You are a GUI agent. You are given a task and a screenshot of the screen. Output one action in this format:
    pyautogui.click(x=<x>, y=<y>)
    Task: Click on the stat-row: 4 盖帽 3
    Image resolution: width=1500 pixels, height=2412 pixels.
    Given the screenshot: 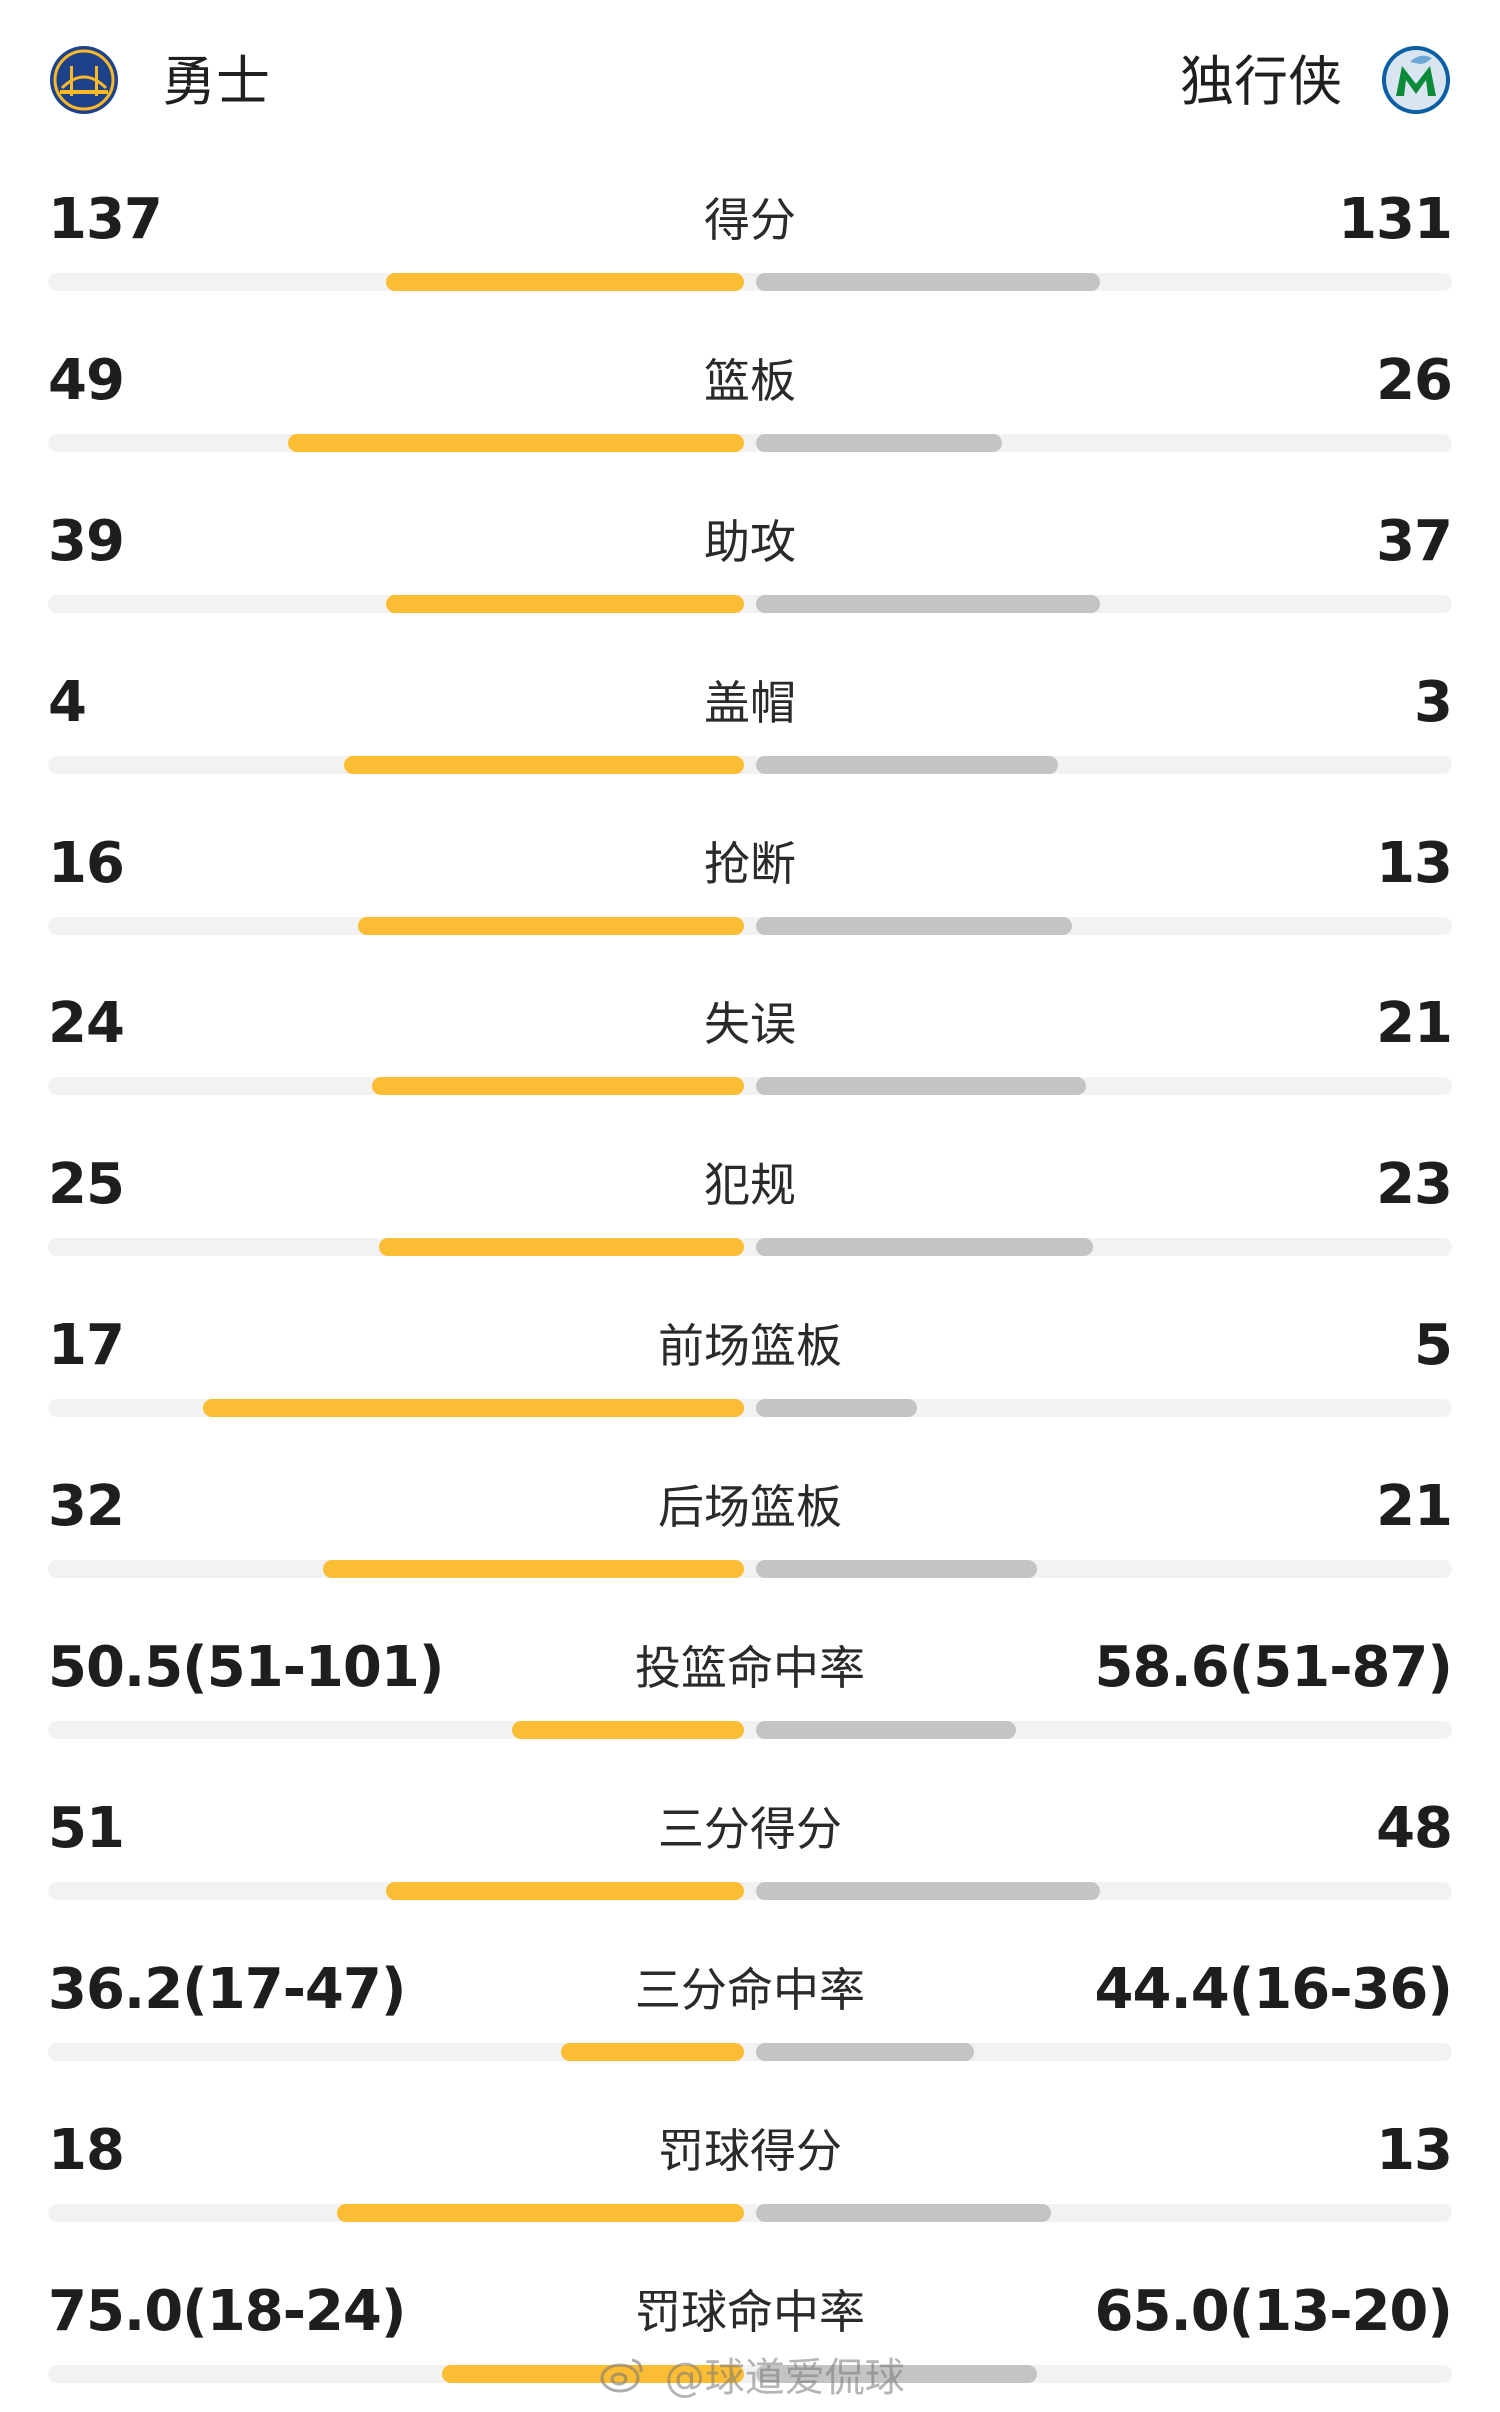 What is the action you would take?
    pyautogui.click(x=750, y=723)
    